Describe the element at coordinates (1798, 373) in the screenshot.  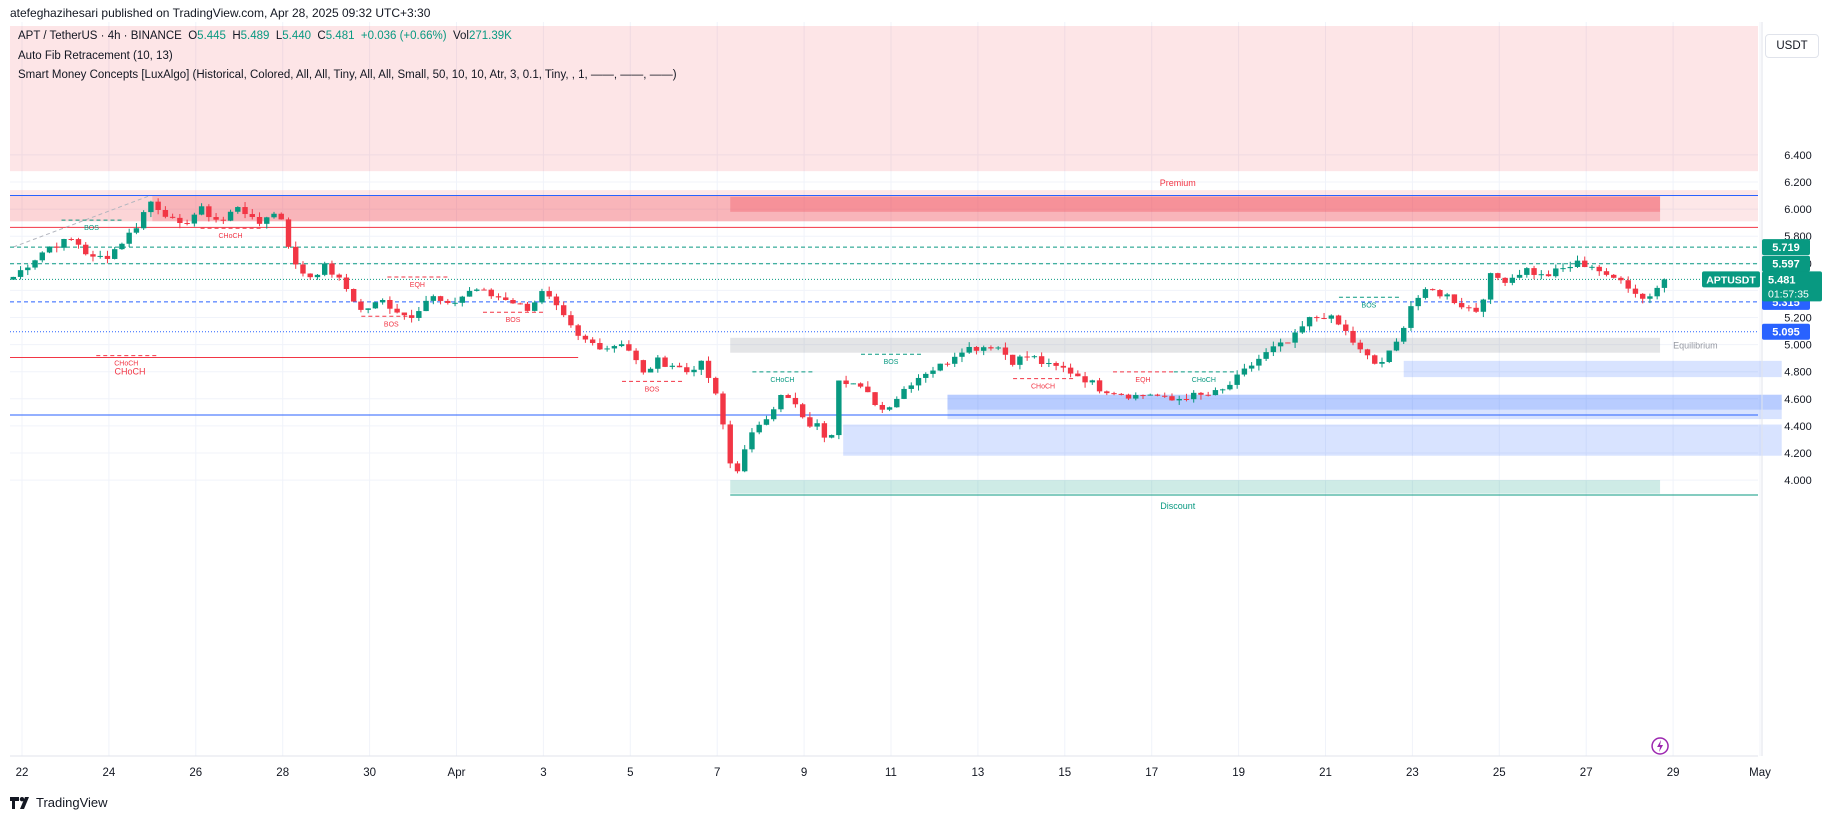
I see `y-tick-label: 4.800` at that location.